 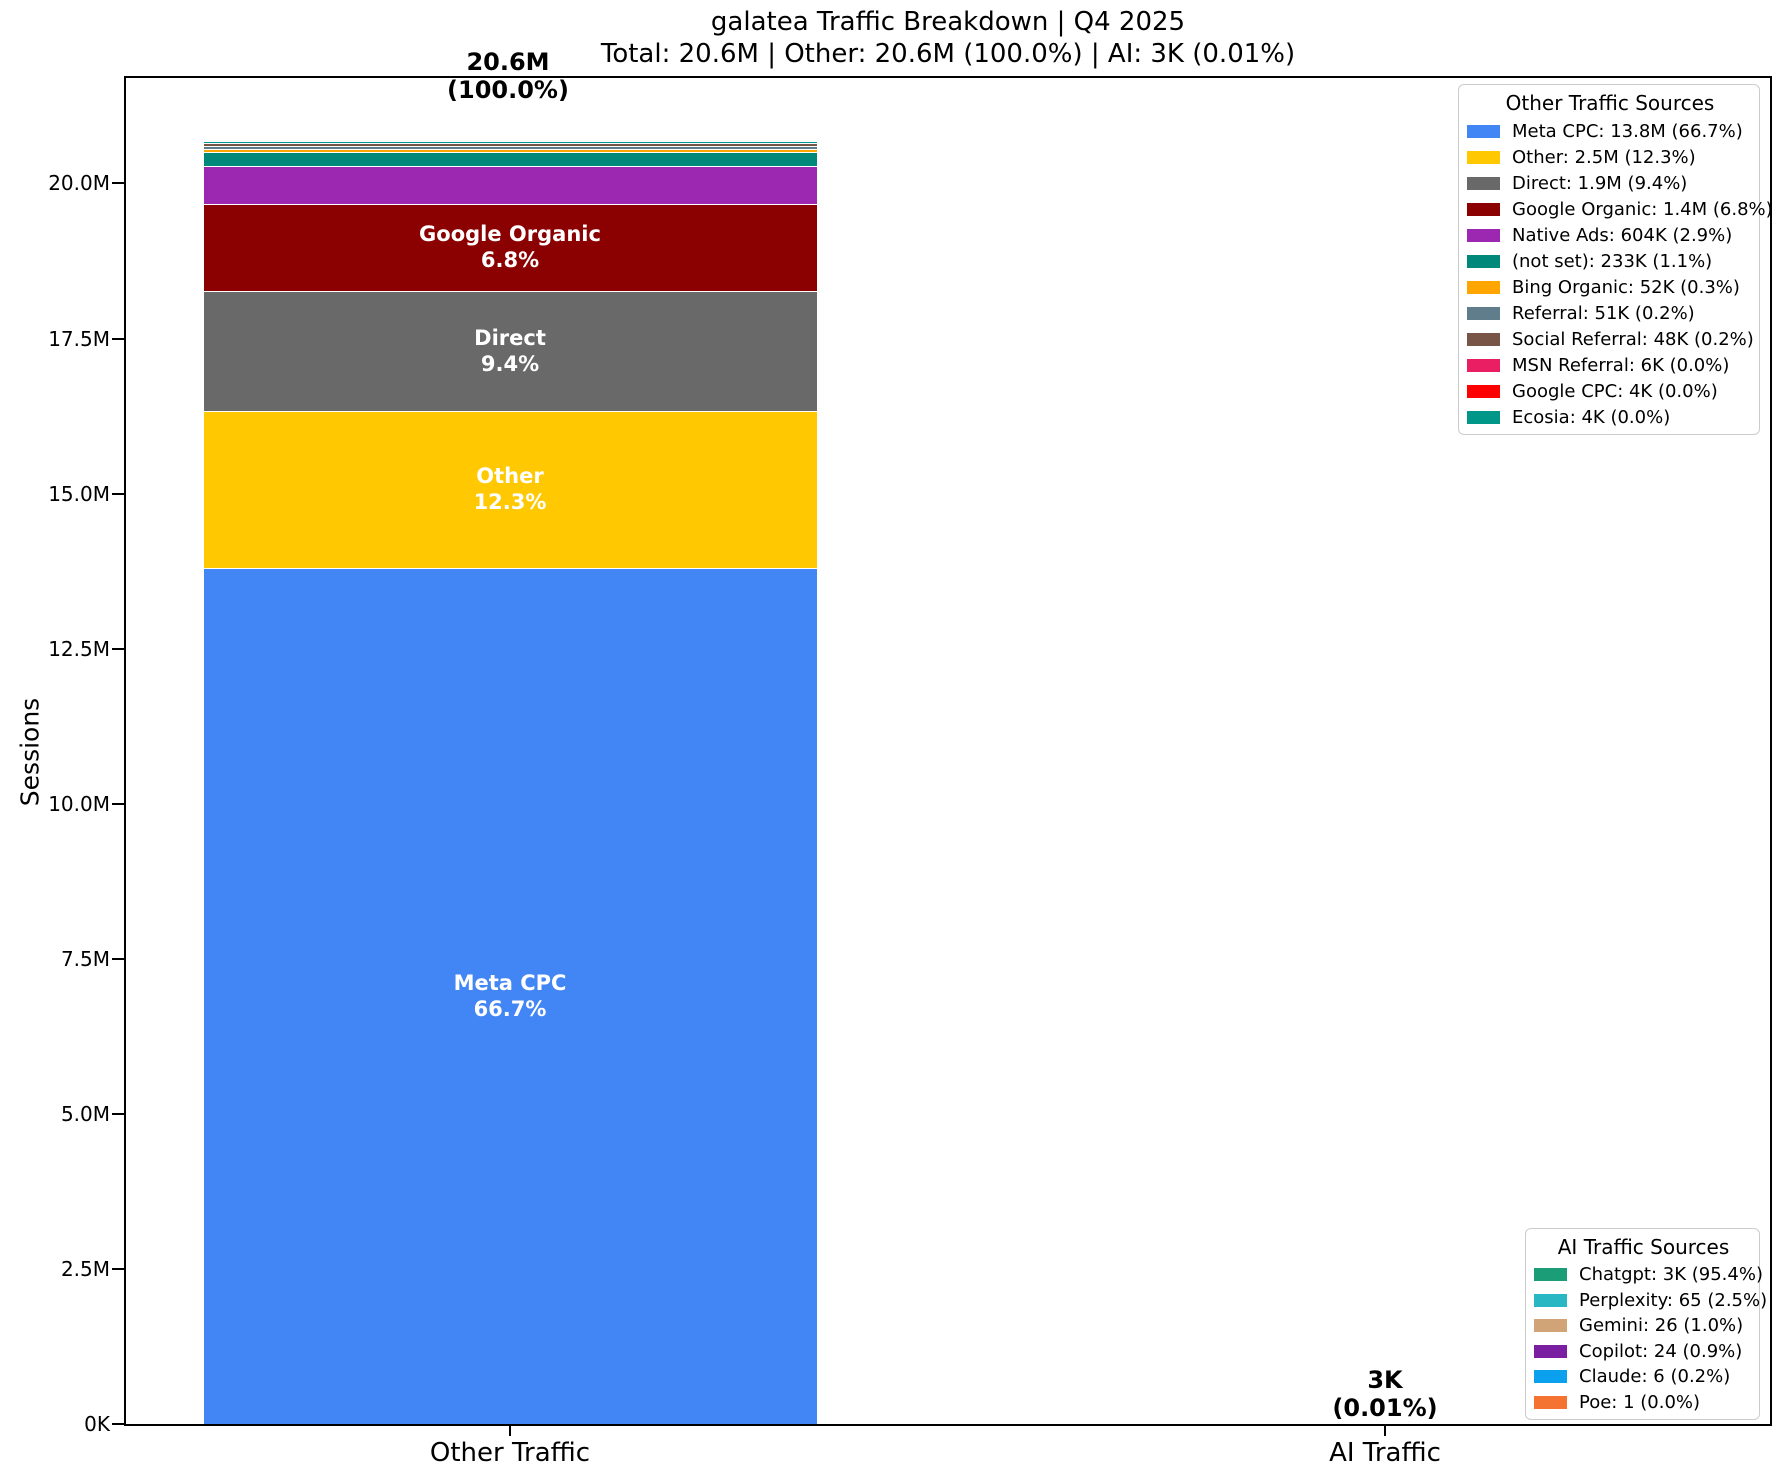 I want to click on legend-row: Native Ads: 604K (2.9%), so click(x=1610, y=235).